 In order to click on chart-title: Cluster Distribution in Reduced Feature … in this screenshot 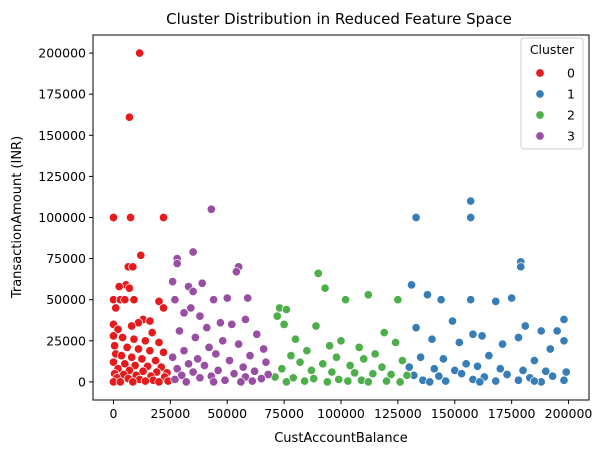, I will do `click(339, 19)`.